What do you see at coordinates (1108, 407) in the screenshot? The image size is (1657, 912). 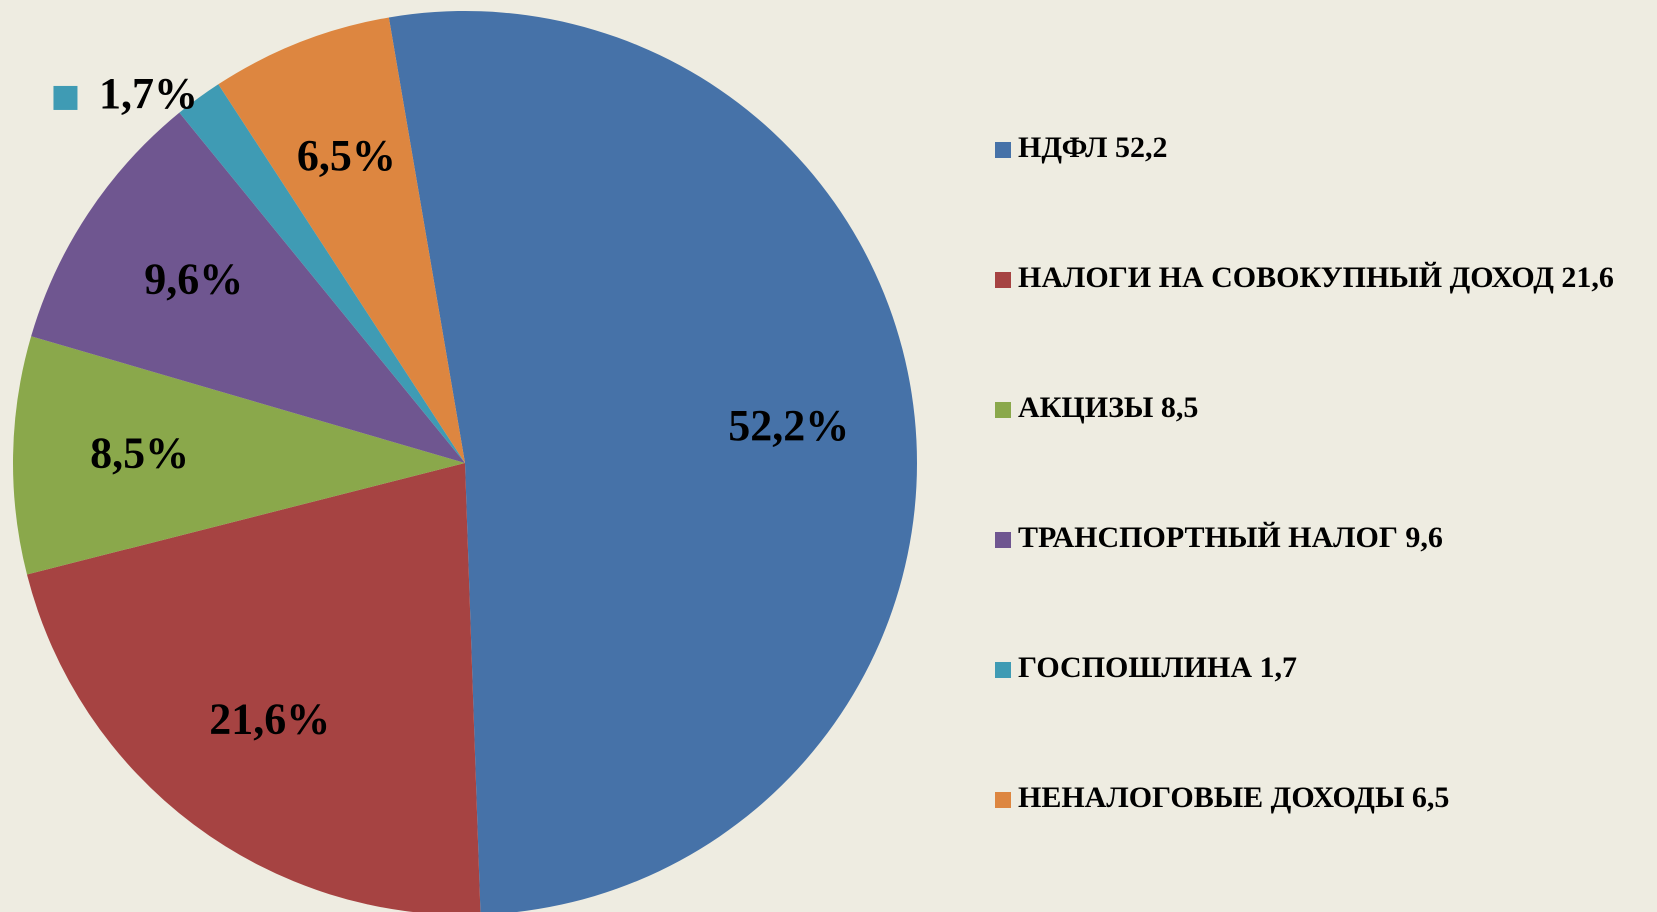 I see `legend-label: АКЦИЗЫ 8,5` at bounding box center [1108, 407].